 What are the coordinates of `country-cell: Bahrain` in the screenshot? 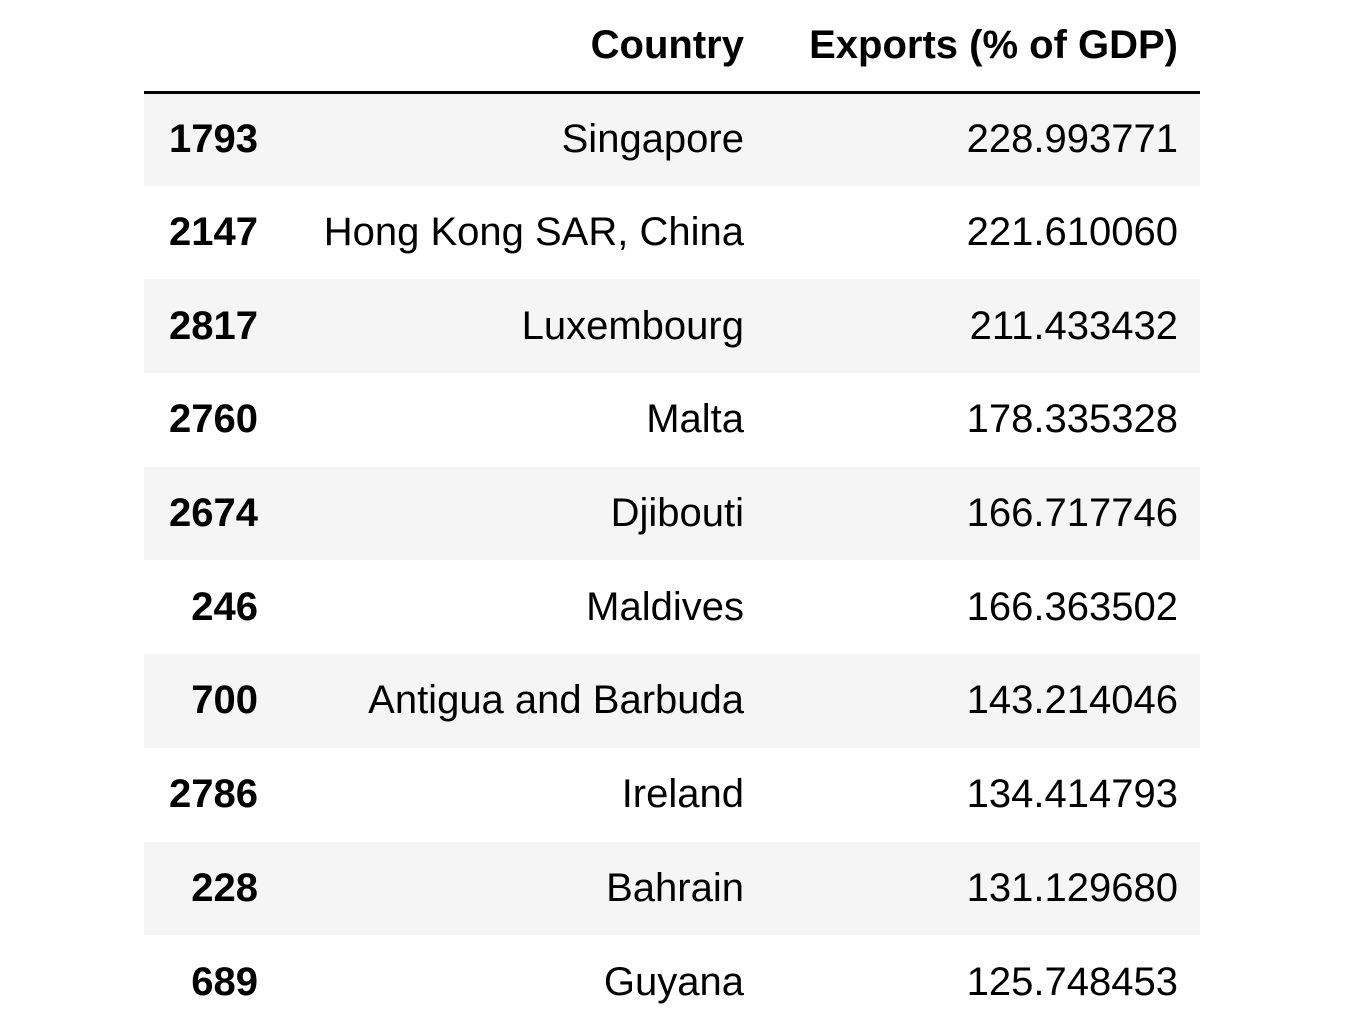 It's located at (675, 887).